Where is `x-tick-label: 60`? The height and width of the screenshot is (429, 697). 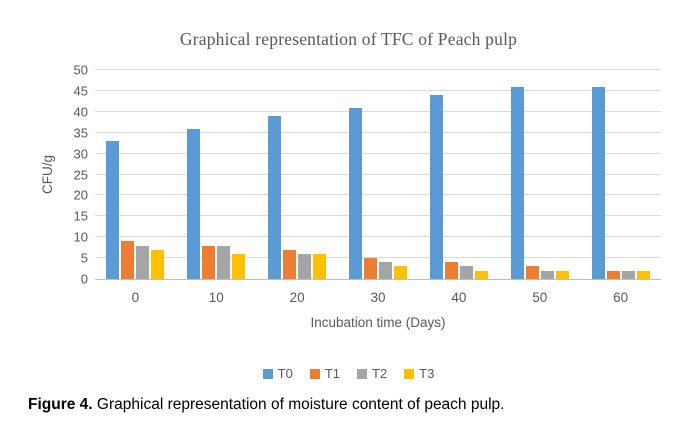 x-tick-label: 60 is located at coordinates (621, 297).